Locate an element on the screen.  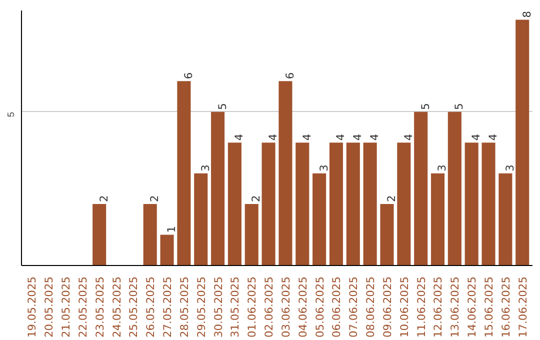
x-tick-label: 26.05.2025 is located at coordinates (151, 307).